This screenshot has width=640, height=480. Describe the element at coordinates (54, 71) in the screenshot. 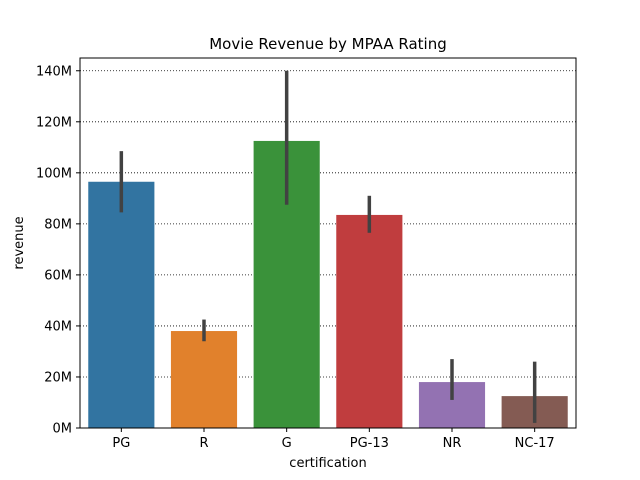

I see `y-tick-label: 140M` at that location.